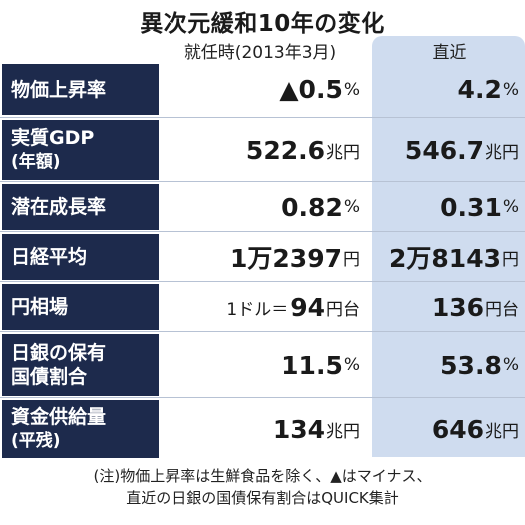  I want to click on table-row: 物価上昇率 ▲0.5% 4.2%, so click(262, 89).